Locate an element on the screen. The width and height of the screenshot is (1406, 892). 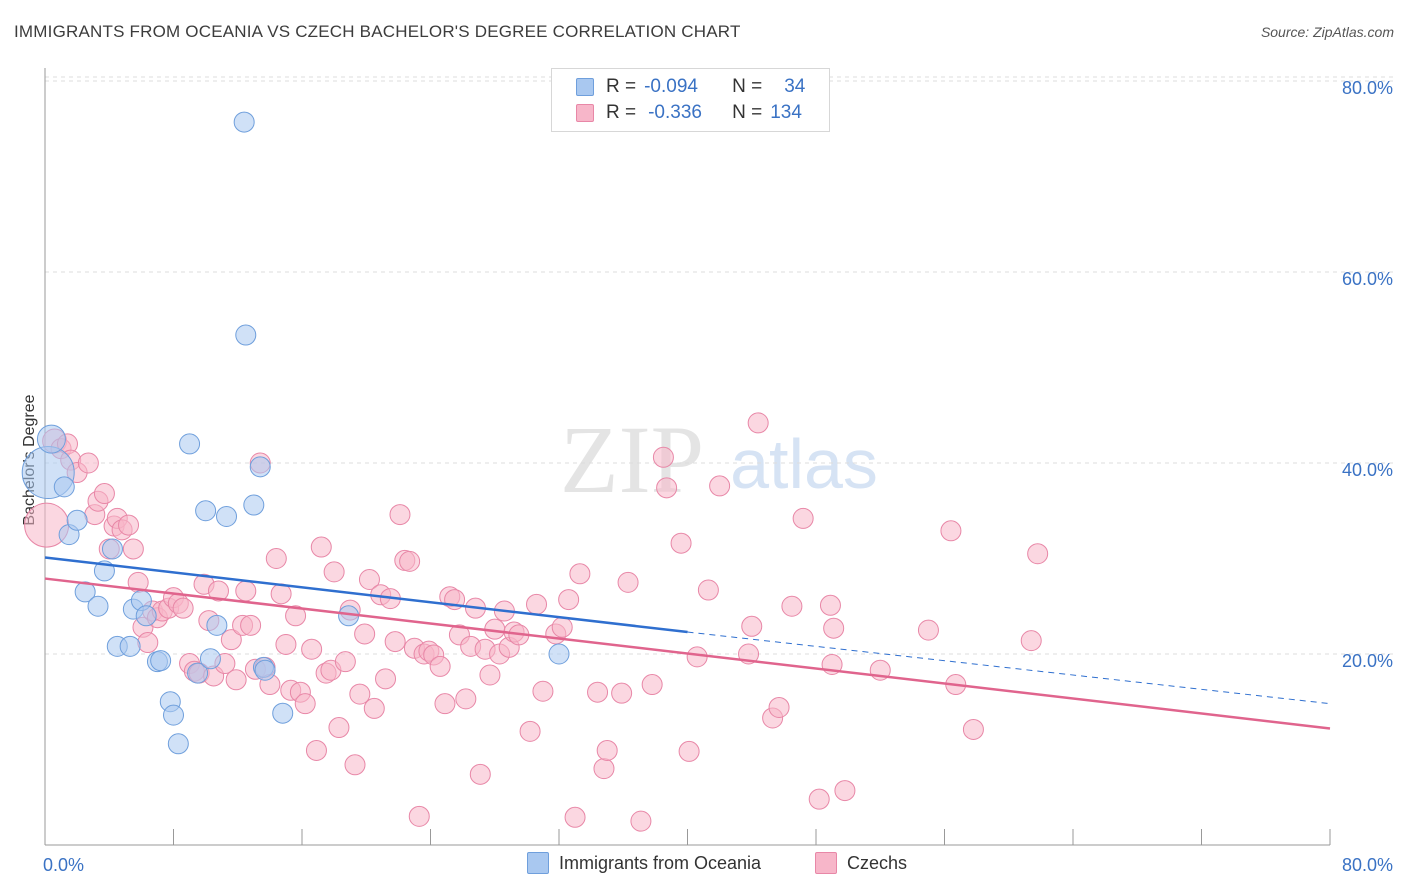
y-tick-label: 60.0% is located at coordinates (1367, 279).